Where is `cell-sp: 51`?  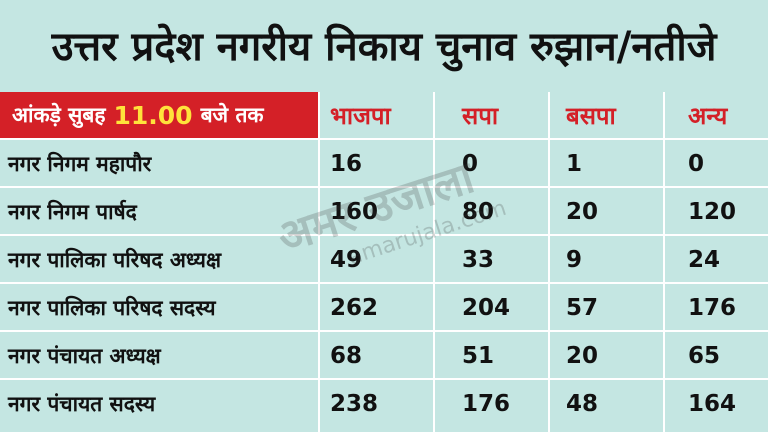 cell-sp: 51 is located at coordinates (478, 356).